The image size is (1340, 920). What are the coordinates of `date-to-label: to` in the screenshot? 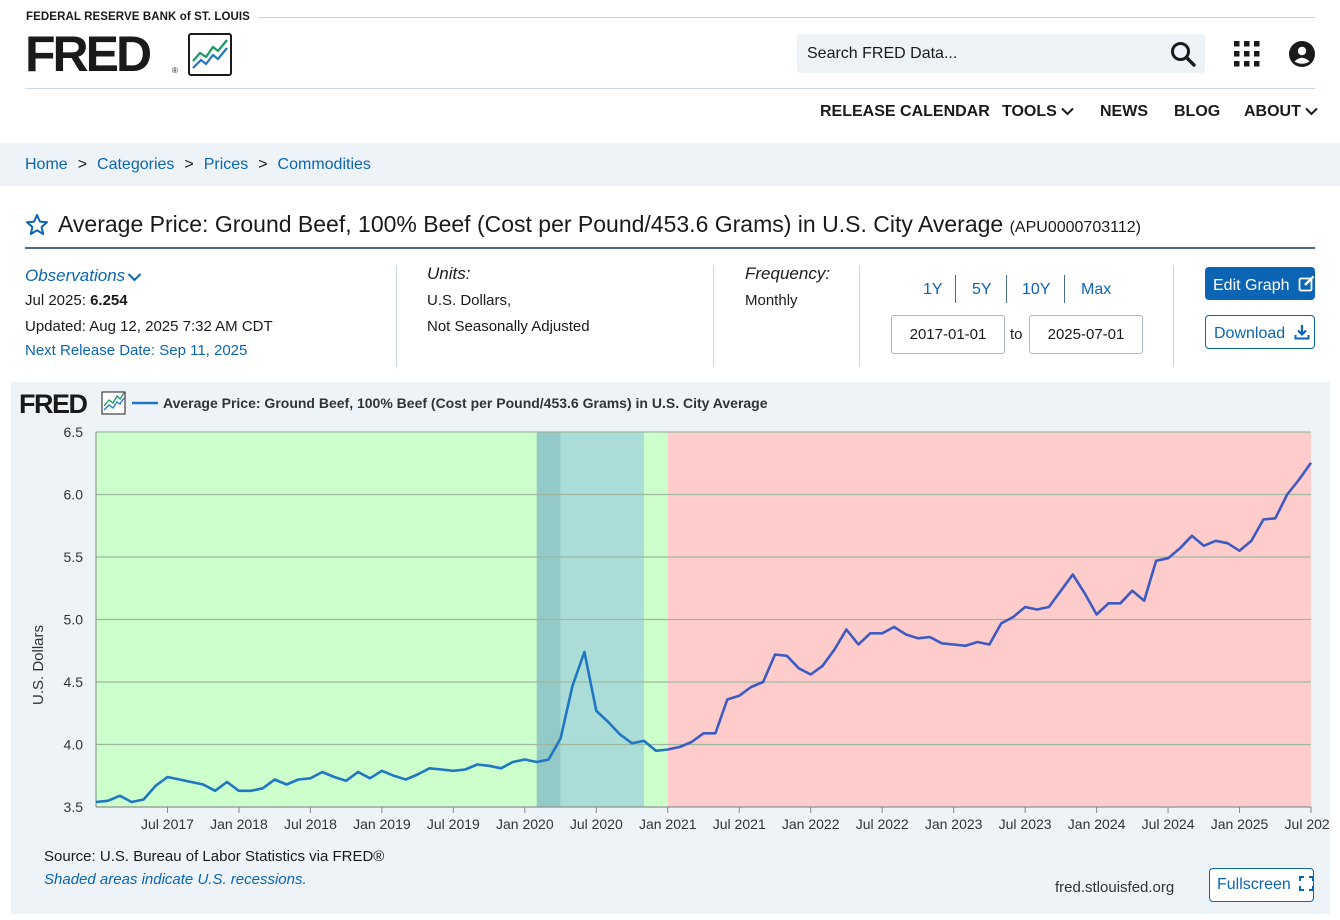 It's located at (1016, 334).